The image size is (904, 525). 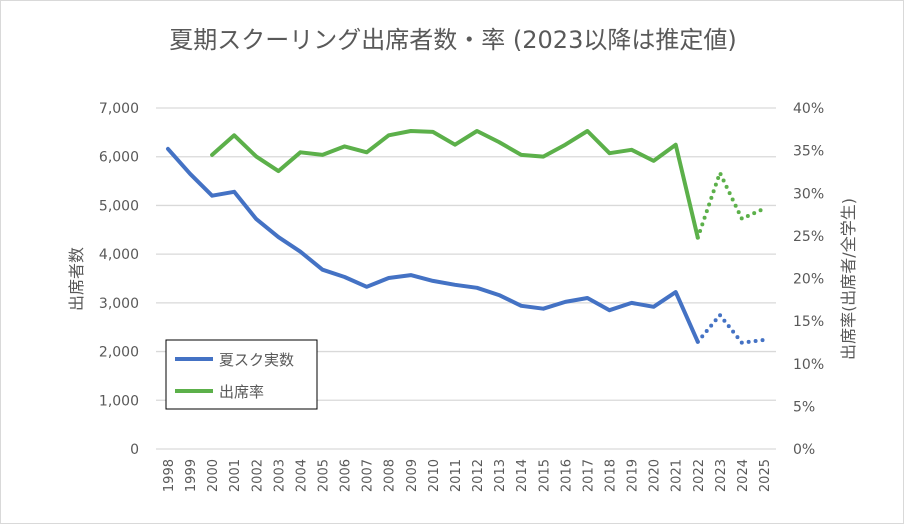 I want to click on y-tick-label: 6,000, so click(x=119, y=158).